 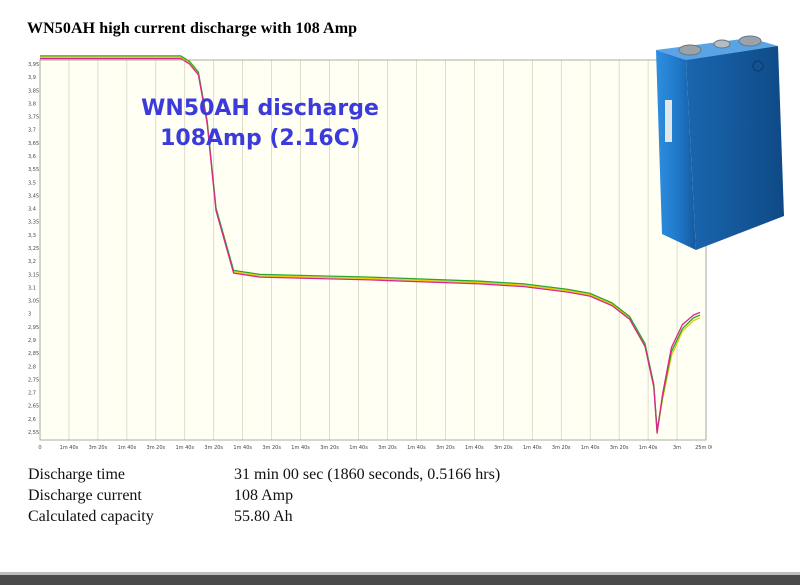 I want to click on stat-row: Calculated capacity 55.80 Ah, so click(x=264, y=518).